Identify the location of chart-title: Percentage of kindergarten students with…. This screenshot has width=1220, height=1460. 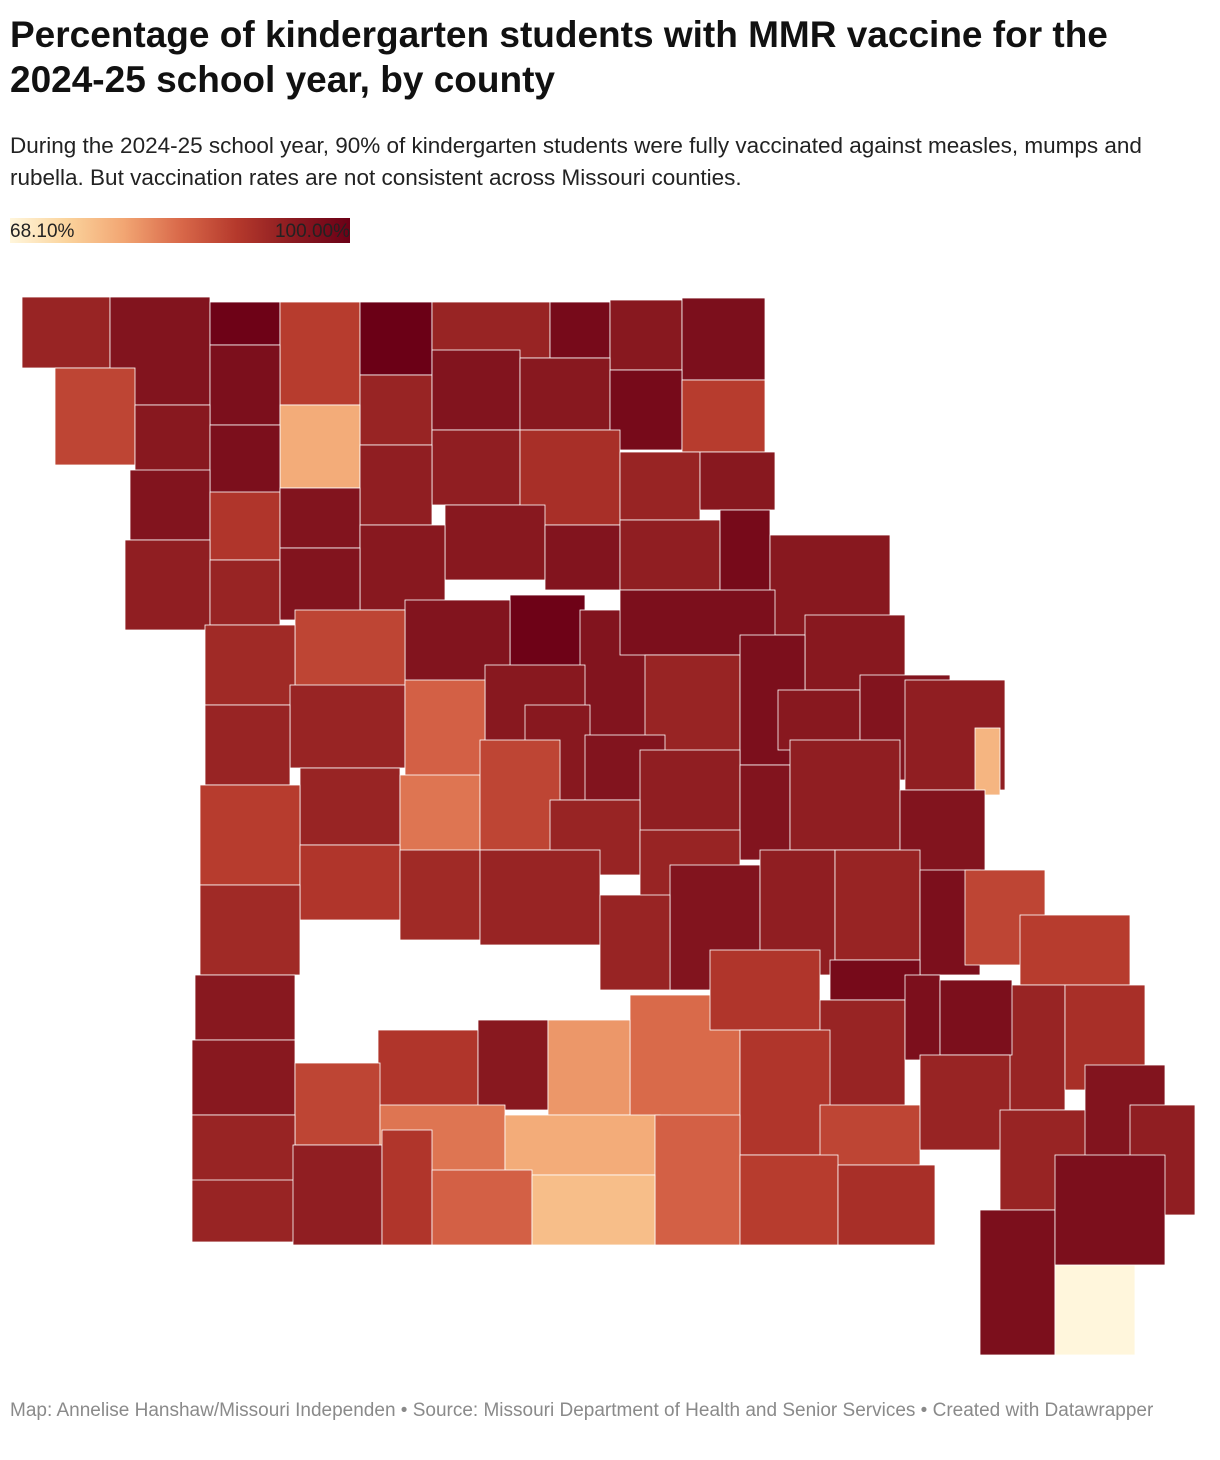
(559, 57).